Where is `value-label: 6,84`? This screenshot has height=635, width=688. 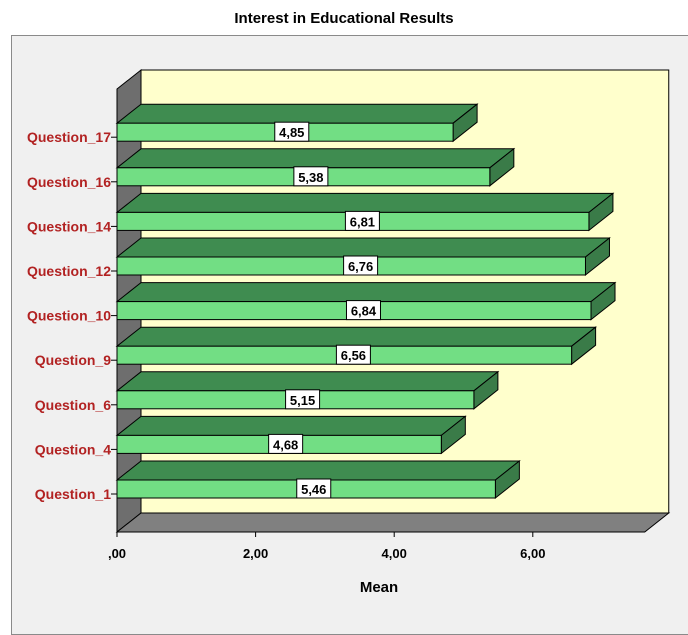
value-label: 6,84 is located at coordinates (364, 311).